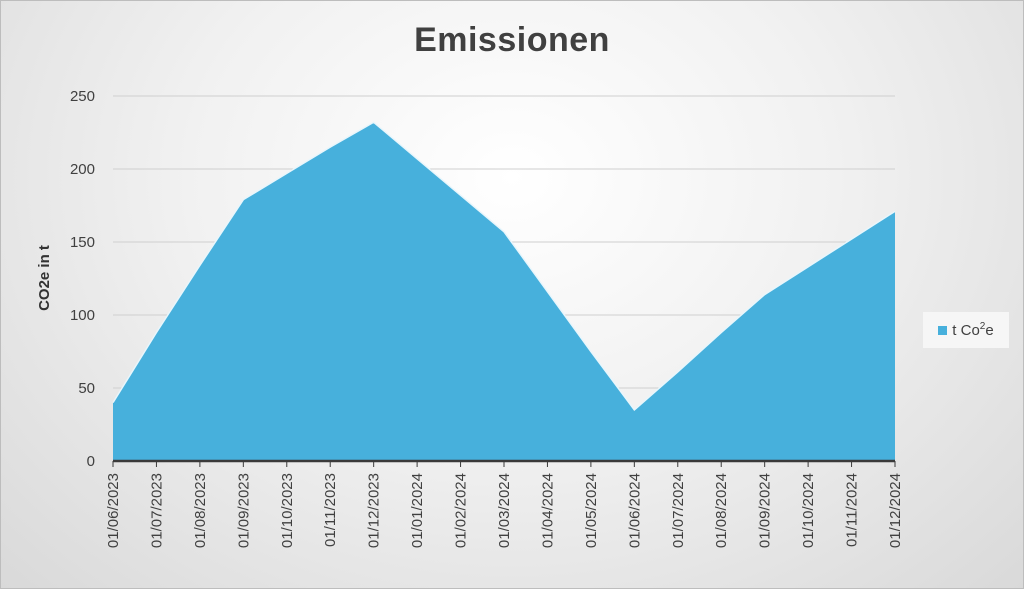 The image size is (1024, 589). What do you see at coordinates (287, 510) in the screenshot?
I see `x-tick-label: 01/10/2023` at bounding box center [287, 510].